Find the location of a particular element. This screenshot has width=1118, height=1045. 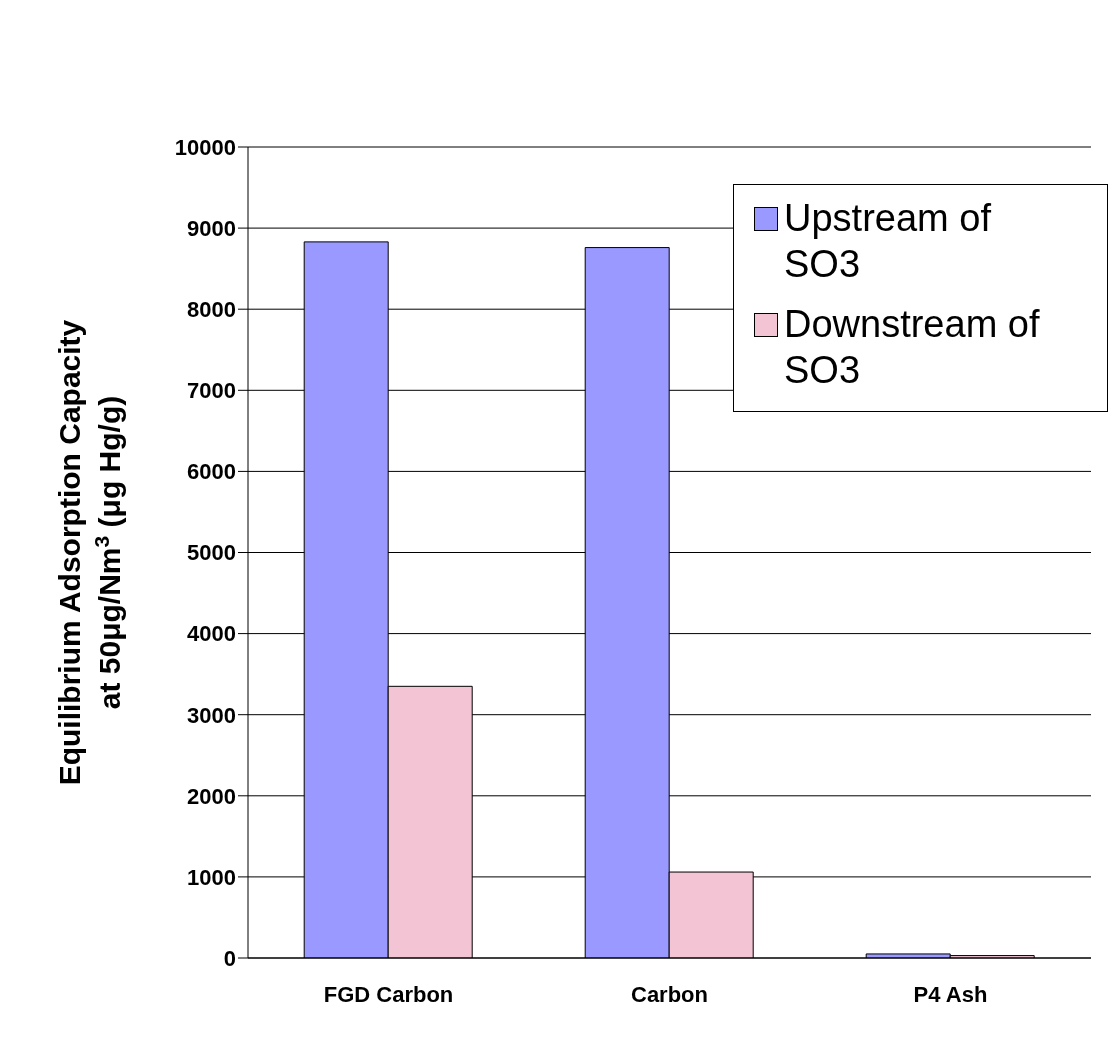

y-tick-label: 7000 is located at coordinates (211, 391).